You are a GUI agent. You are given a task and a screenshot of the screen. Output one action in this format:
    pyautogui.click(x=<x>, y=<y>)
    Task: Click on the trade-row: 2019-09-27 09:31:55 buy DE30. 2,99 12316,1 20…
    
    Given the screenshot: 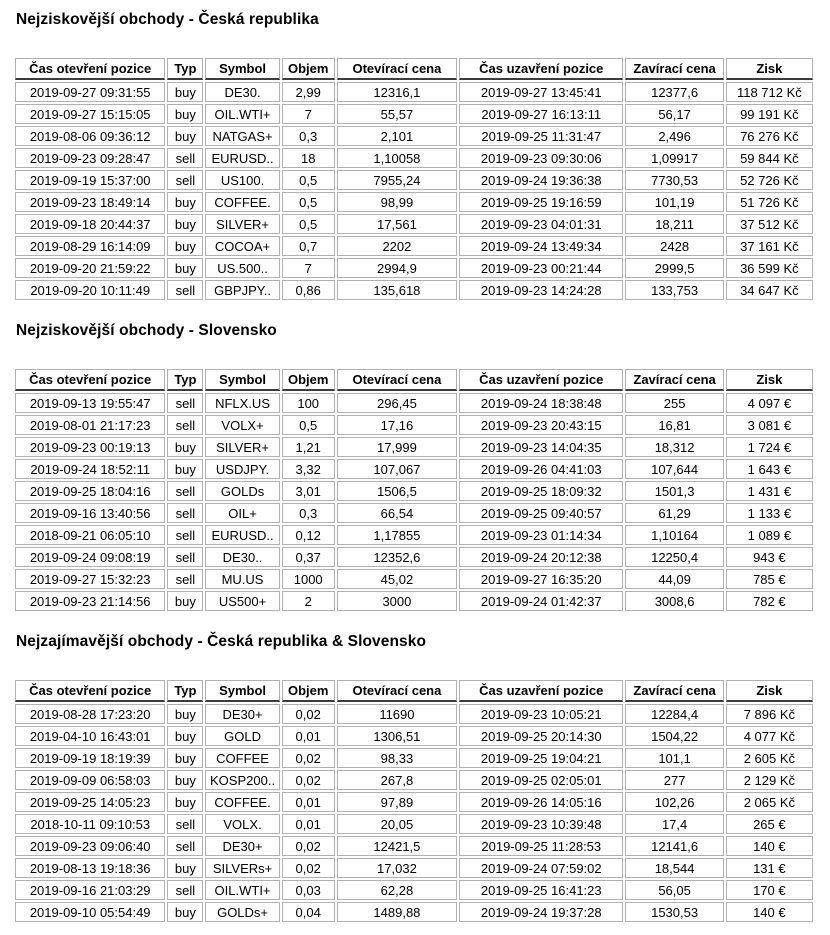 What is the action you would take?
    pyautogui.click(x=414, y=92)
    